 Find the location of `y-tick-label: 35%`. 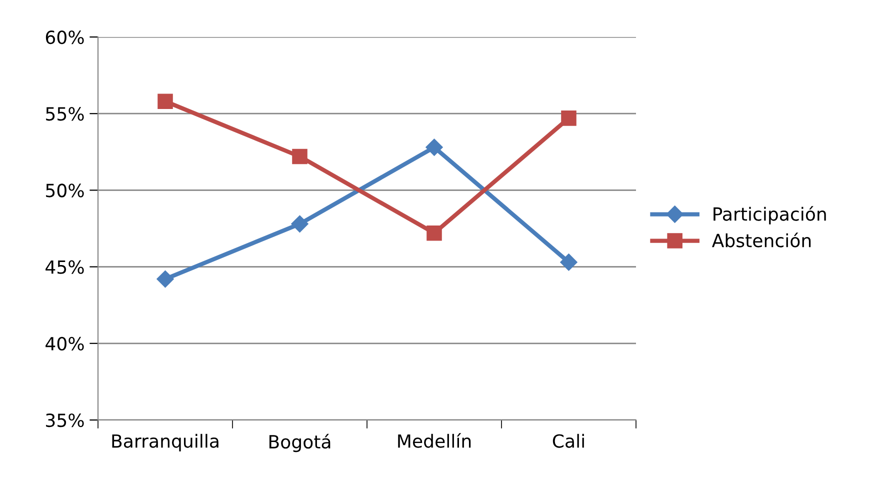

y-tick-label: 35% is located at coordinates (65, 420).